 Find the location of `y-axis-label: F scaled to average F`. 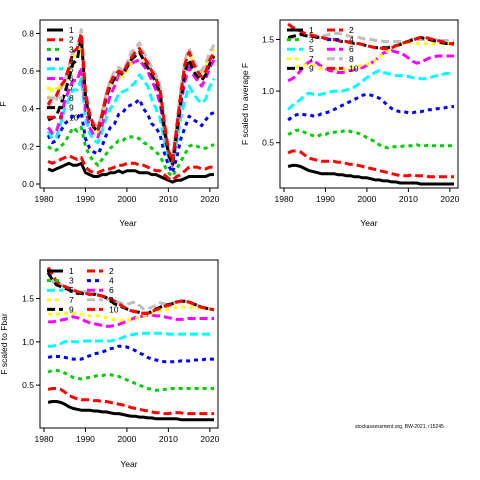

y-axis-label: F scaled to average F is located at coordinates (245, 104).